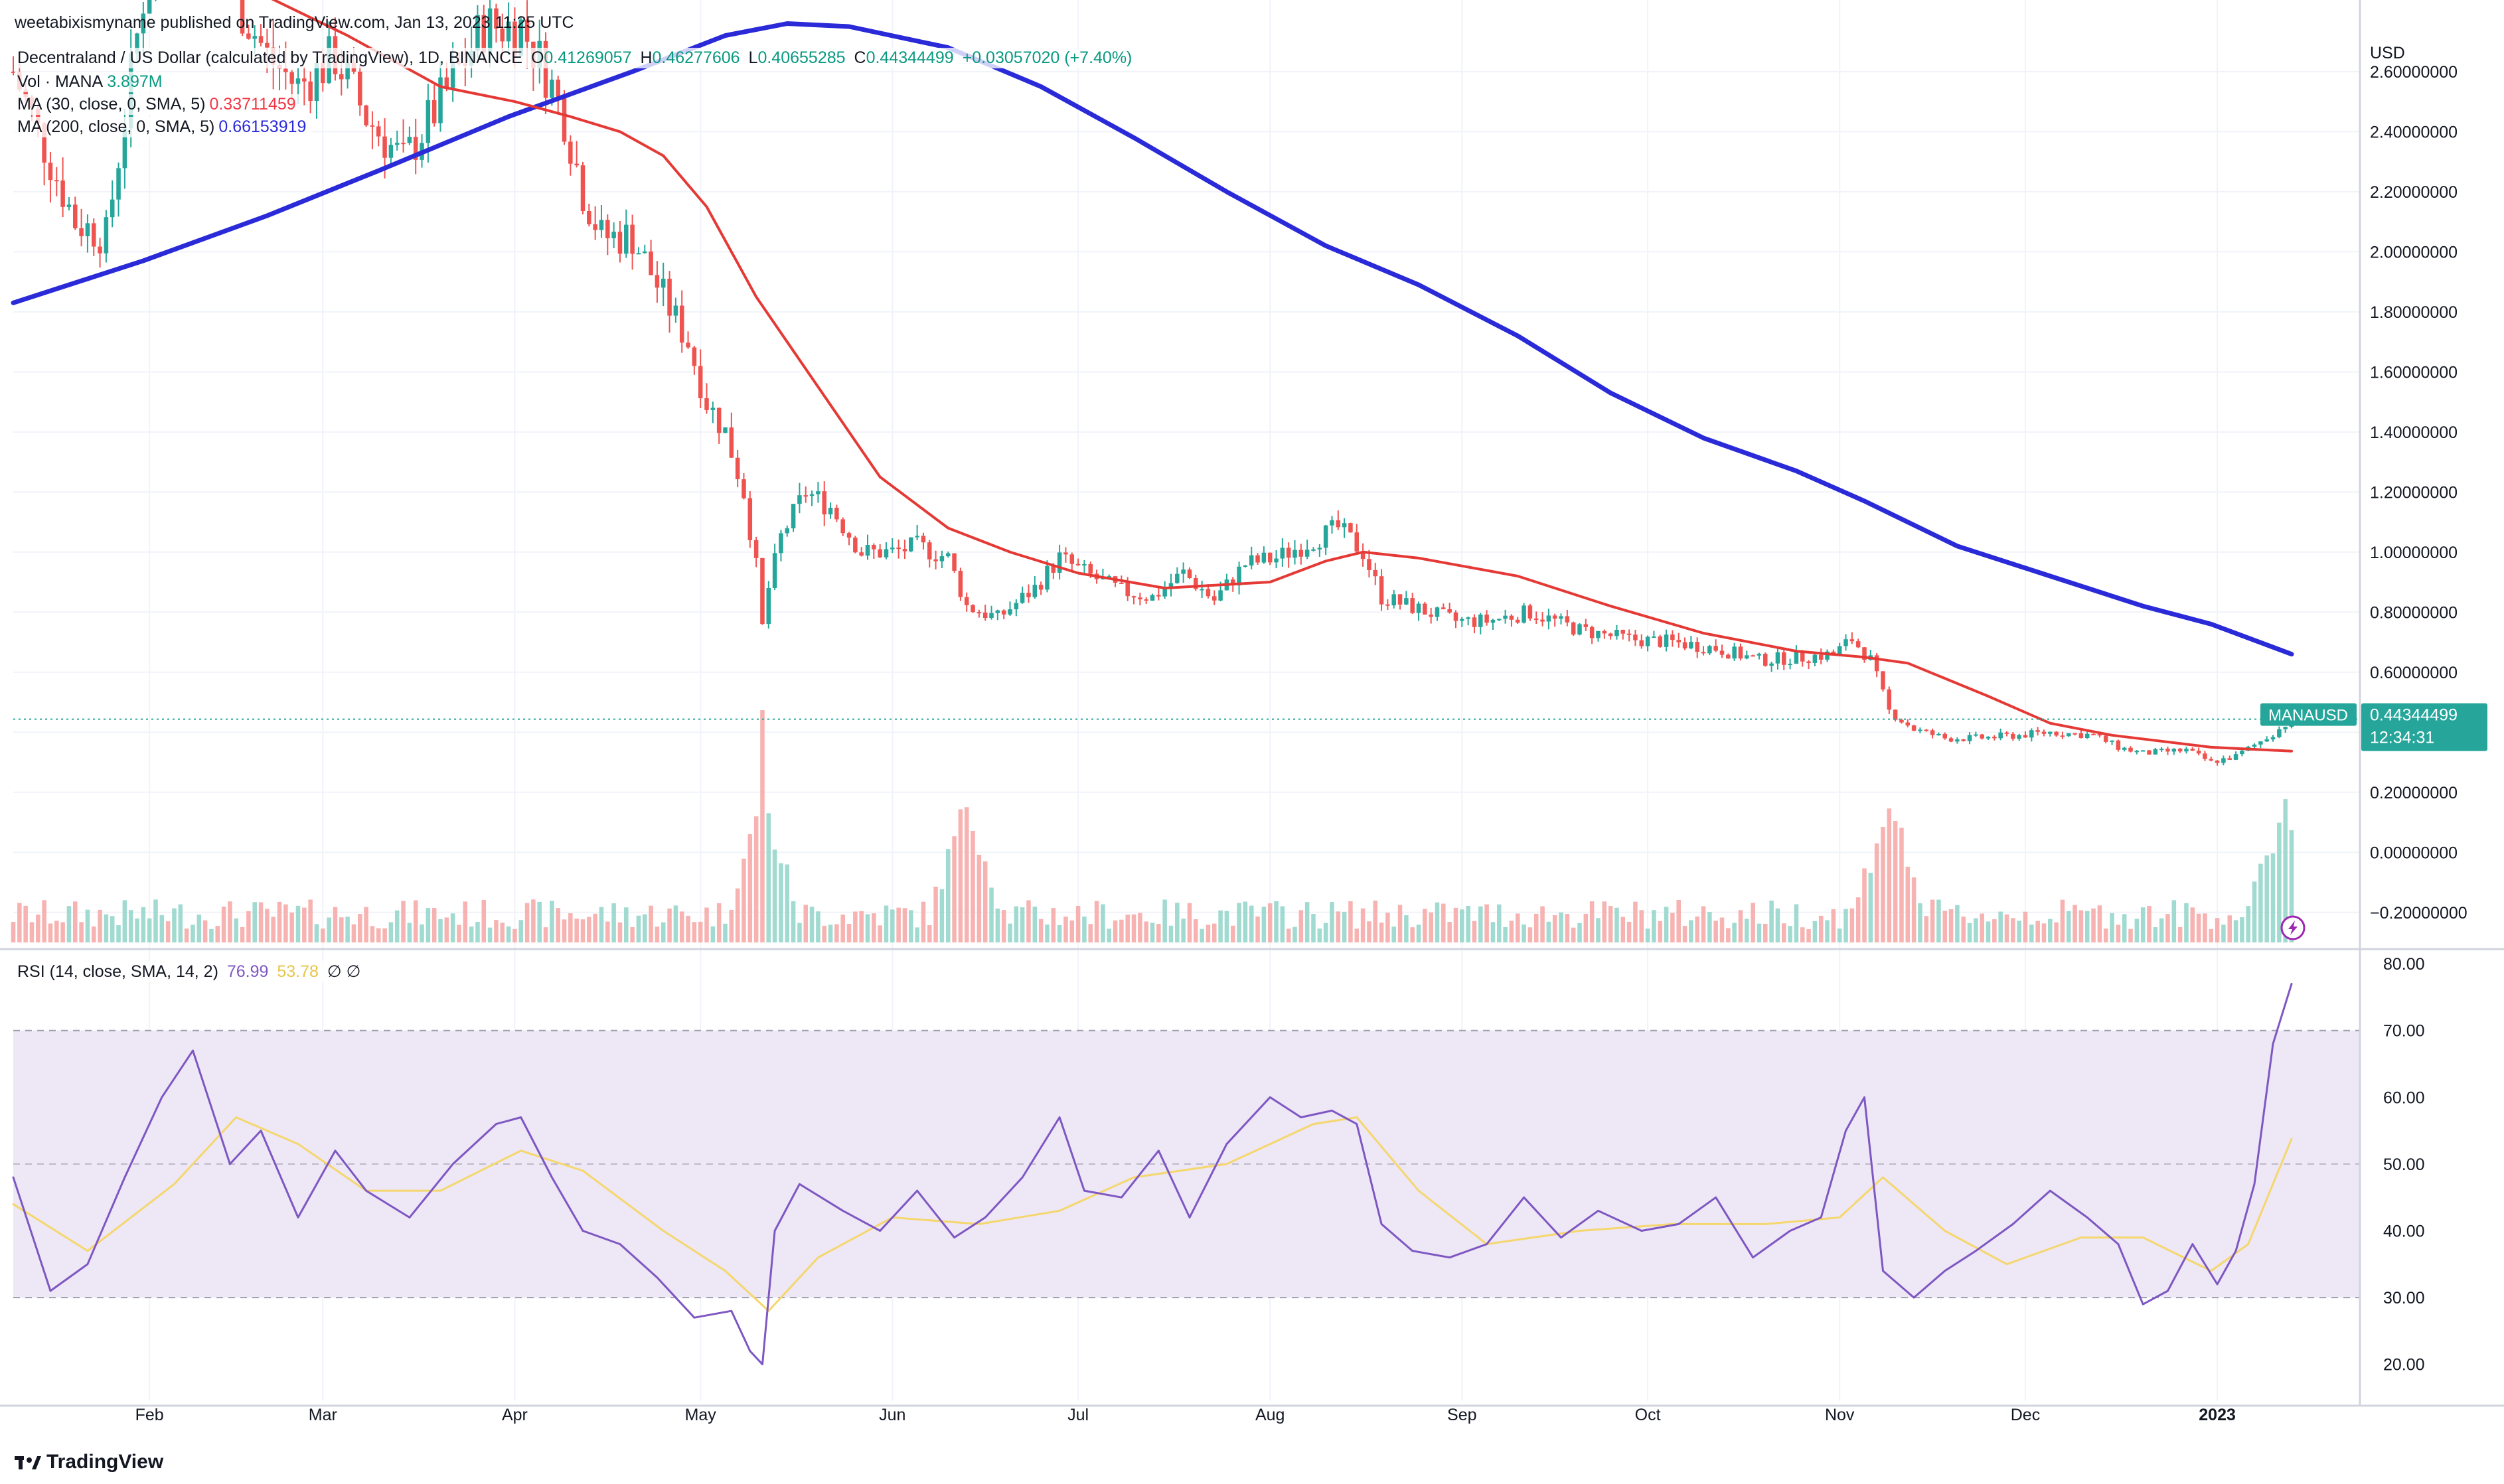 The width and height of the screenshot is (2504, 1484). Describe the element at coordinates (159, 104) in the screenshot. I see `ma30-legend: MA (30, close, 0, SMA, 5) 0.33711459` at that location.